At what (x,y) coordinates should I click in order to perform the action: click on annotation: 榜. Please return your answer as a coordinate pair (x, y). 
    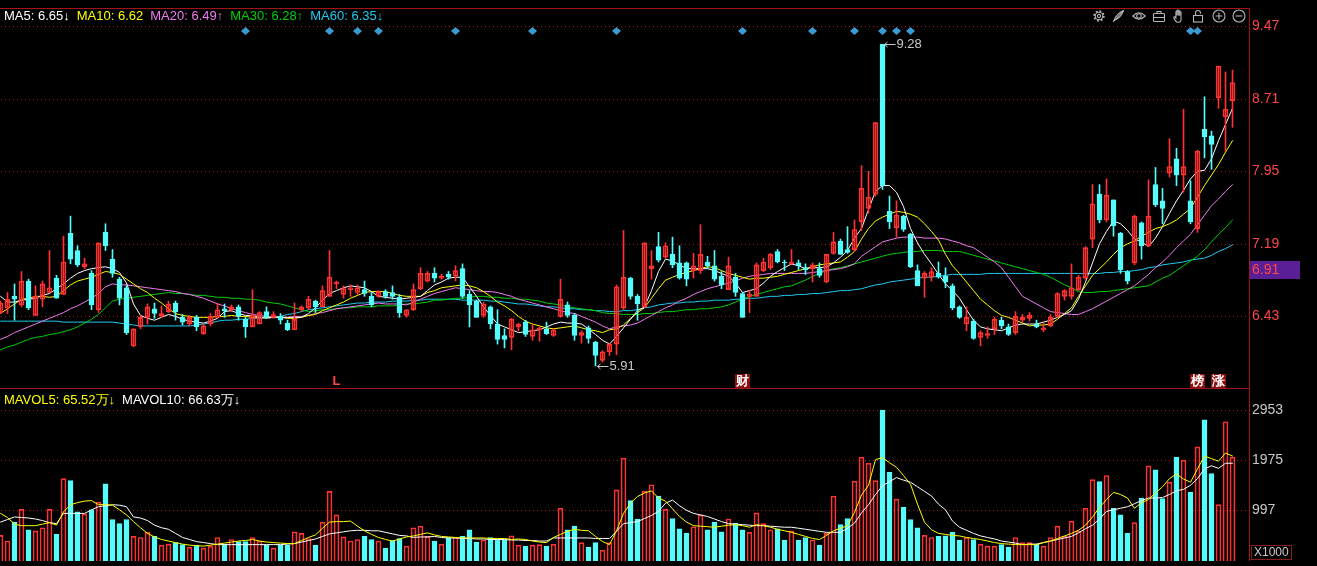
    Looking at the image, I should click on (1197, 380).